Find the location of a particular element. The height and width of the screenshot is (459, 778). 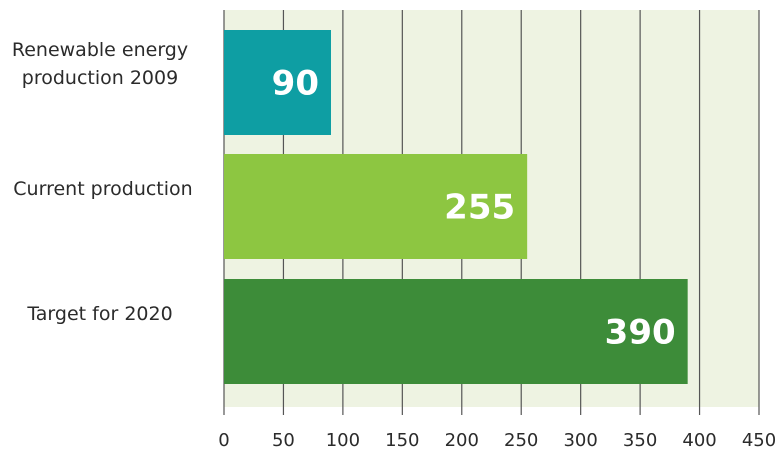

x-tick-label-350: 350 is located at coordinates (640, 440).